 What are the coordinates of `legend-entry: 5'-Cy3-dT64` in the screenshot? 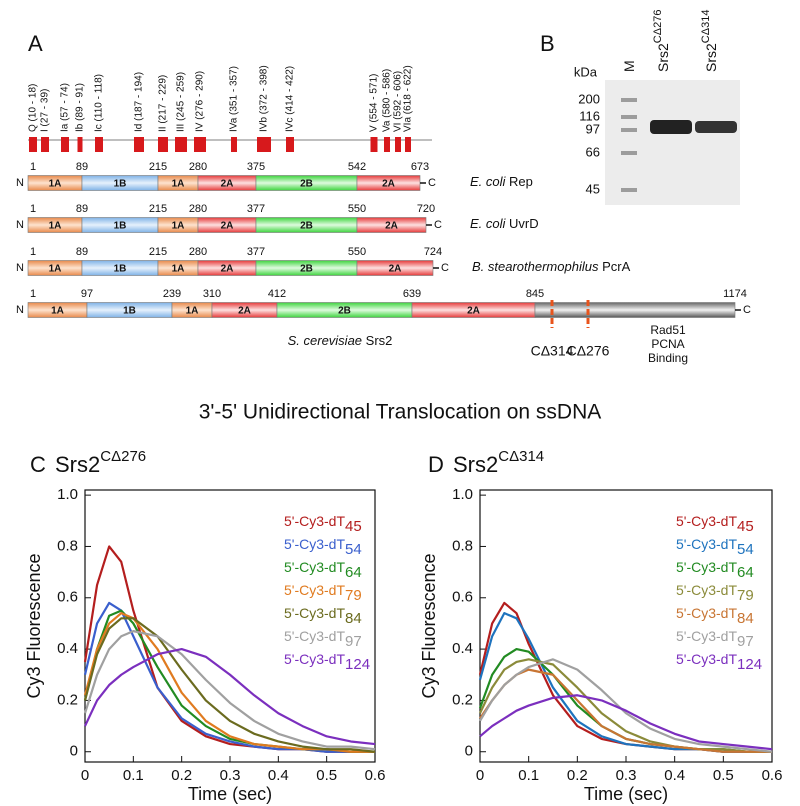 It's located at (715, 570).